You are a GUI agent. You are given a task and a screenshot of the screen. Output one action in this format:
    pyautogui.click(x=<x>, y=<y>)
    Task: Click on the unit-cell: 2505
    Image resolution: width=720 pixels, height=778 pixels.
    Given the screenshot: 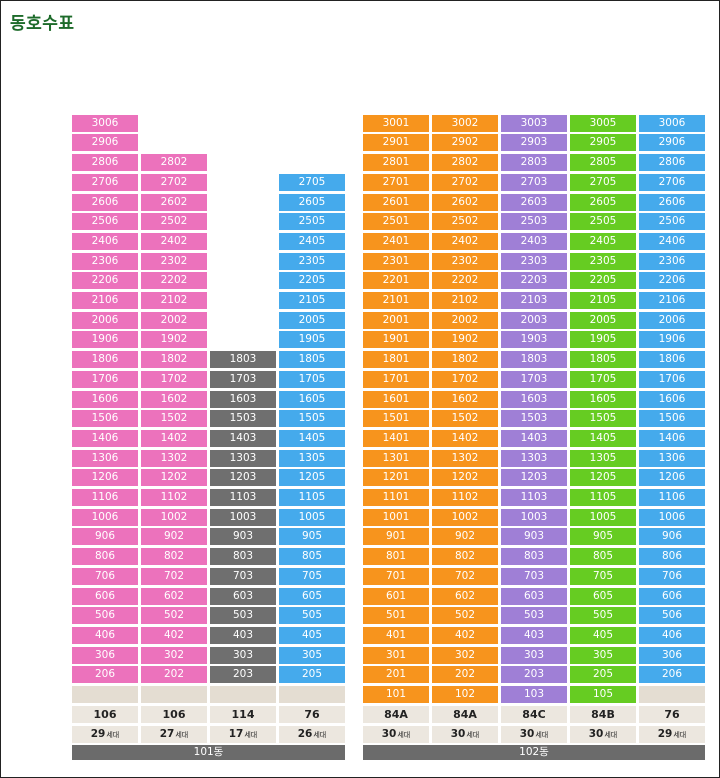 What is the action you would take?
    pyautogui.click(x=312, y=222)
    